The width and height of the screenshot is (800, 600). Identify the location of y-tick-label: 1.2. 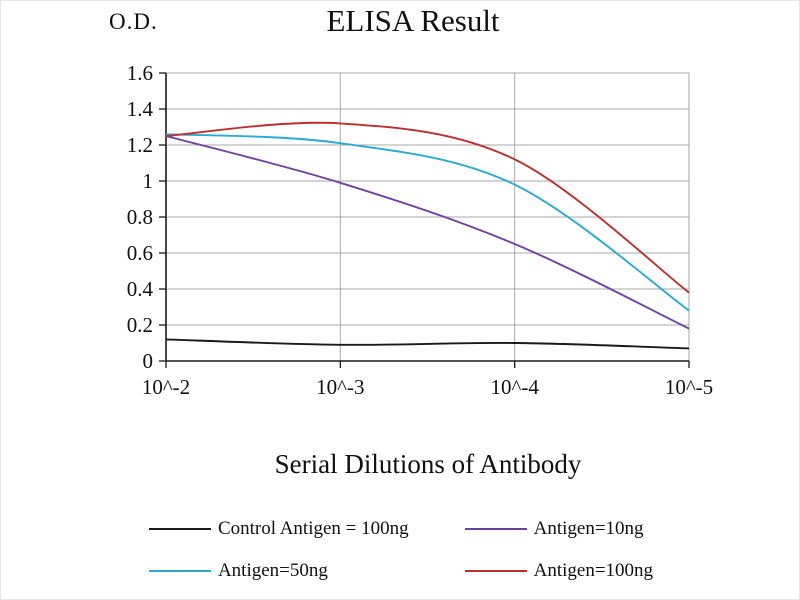
(140, 145).